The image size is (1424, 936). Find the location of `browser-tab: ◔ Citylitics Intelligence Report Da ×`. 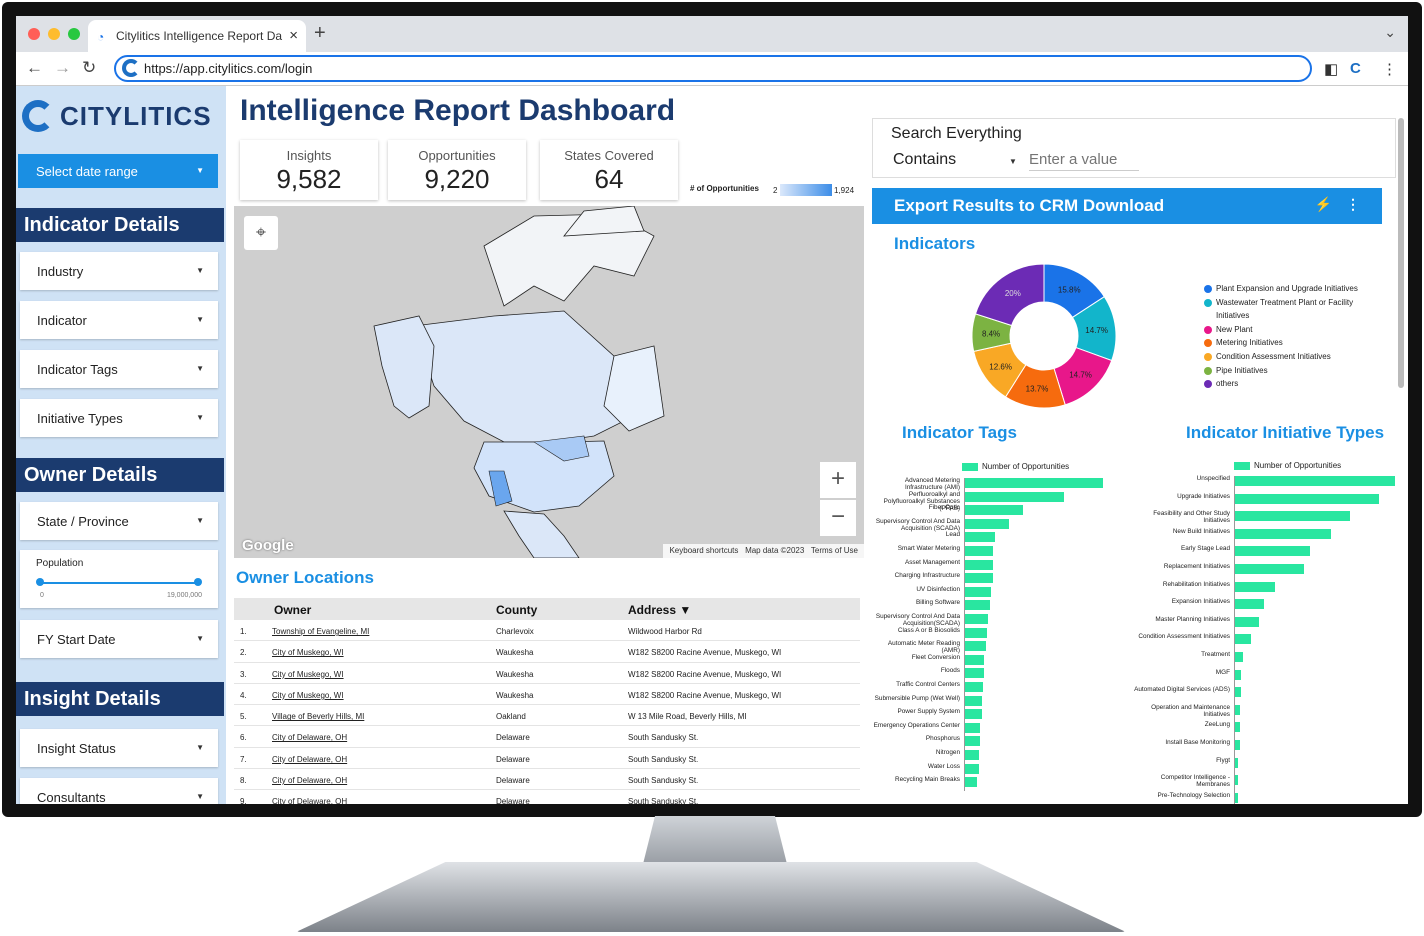

browser-tab: ◔ Citylitics Intelligence Report Da × is located at coordinates (197, 36).